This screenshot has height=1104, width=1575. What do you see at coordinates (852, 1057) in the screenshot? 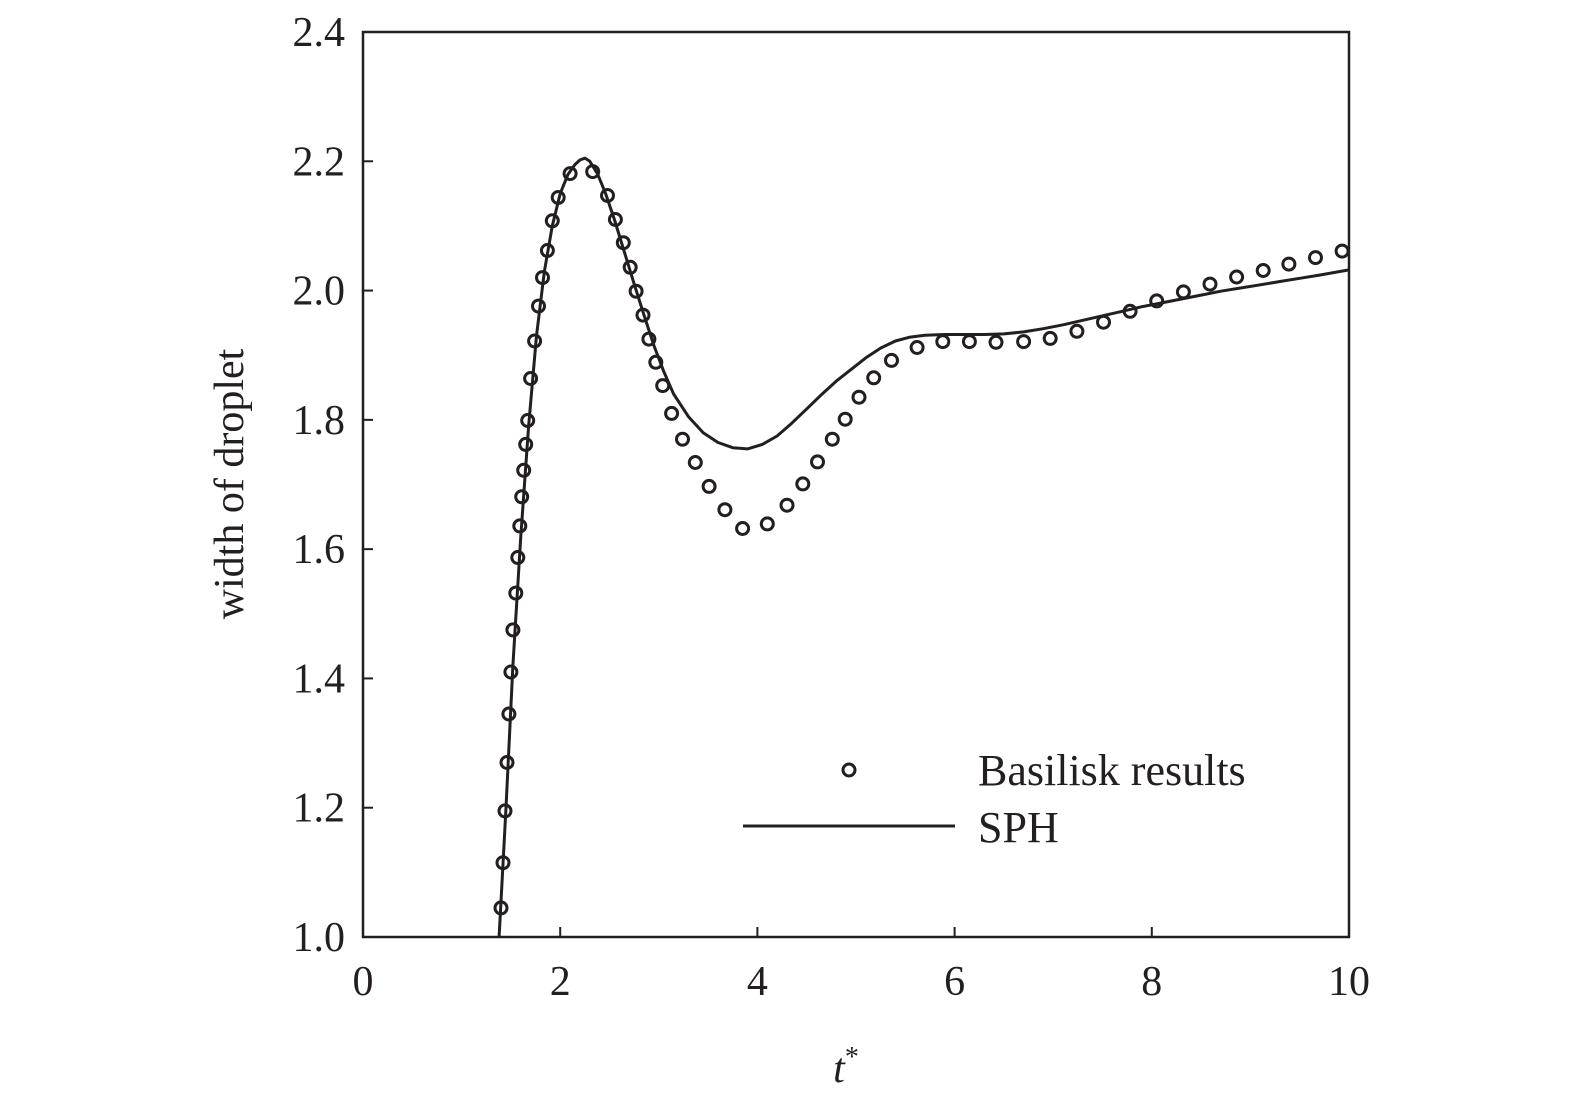
I see `x-axis-label-superscript: *` at bounding box center [852, 1057].